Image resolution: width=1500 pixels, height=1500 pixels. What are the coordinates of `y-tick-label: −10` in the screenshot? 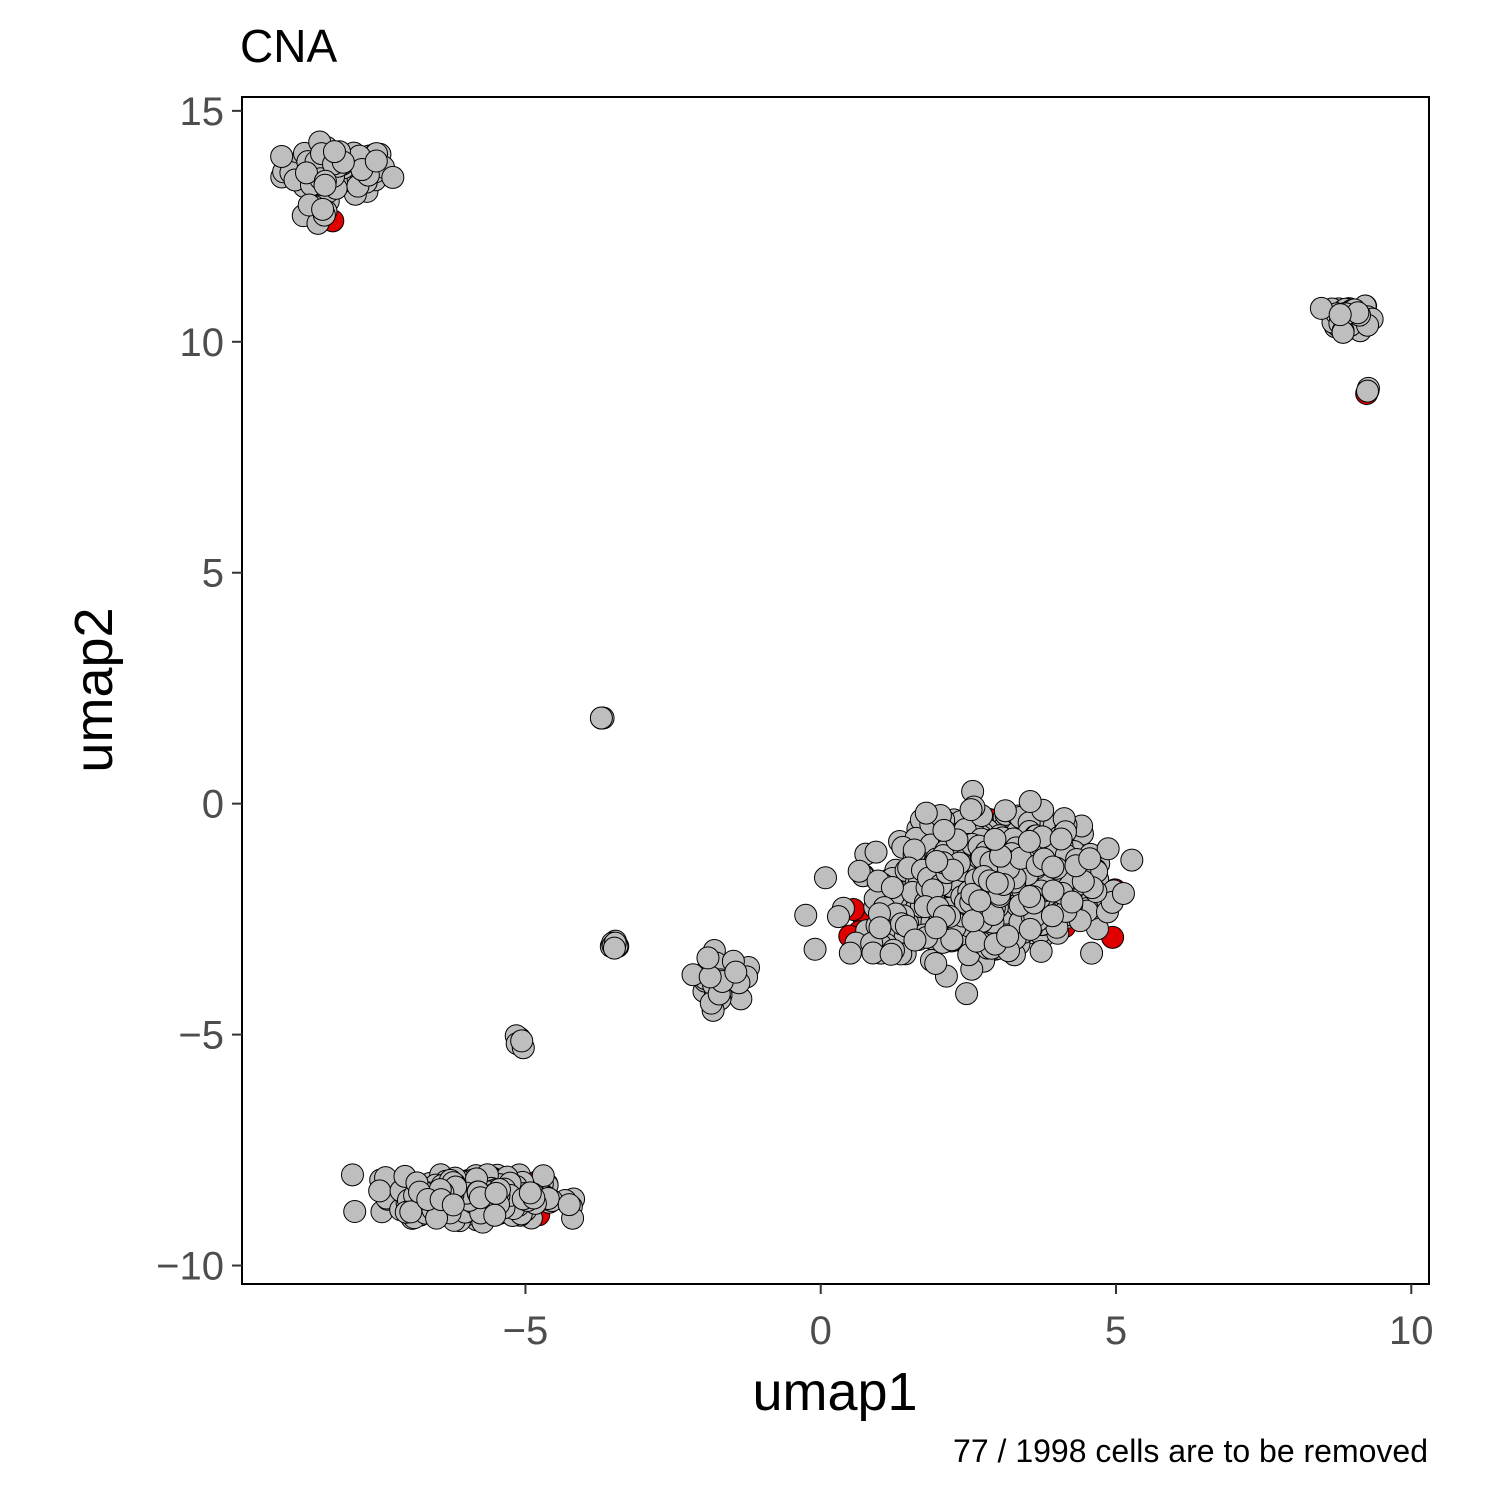 It's located at (190, 1267).